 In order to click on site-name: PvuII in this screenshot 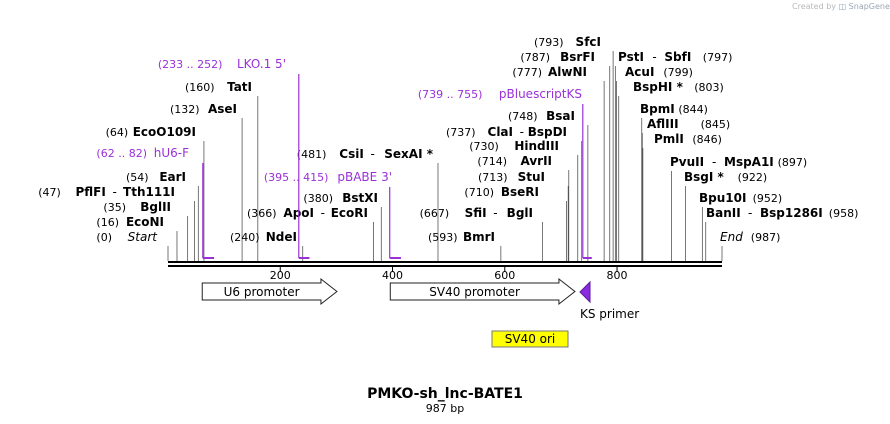, I will do `click(687, 162)`.